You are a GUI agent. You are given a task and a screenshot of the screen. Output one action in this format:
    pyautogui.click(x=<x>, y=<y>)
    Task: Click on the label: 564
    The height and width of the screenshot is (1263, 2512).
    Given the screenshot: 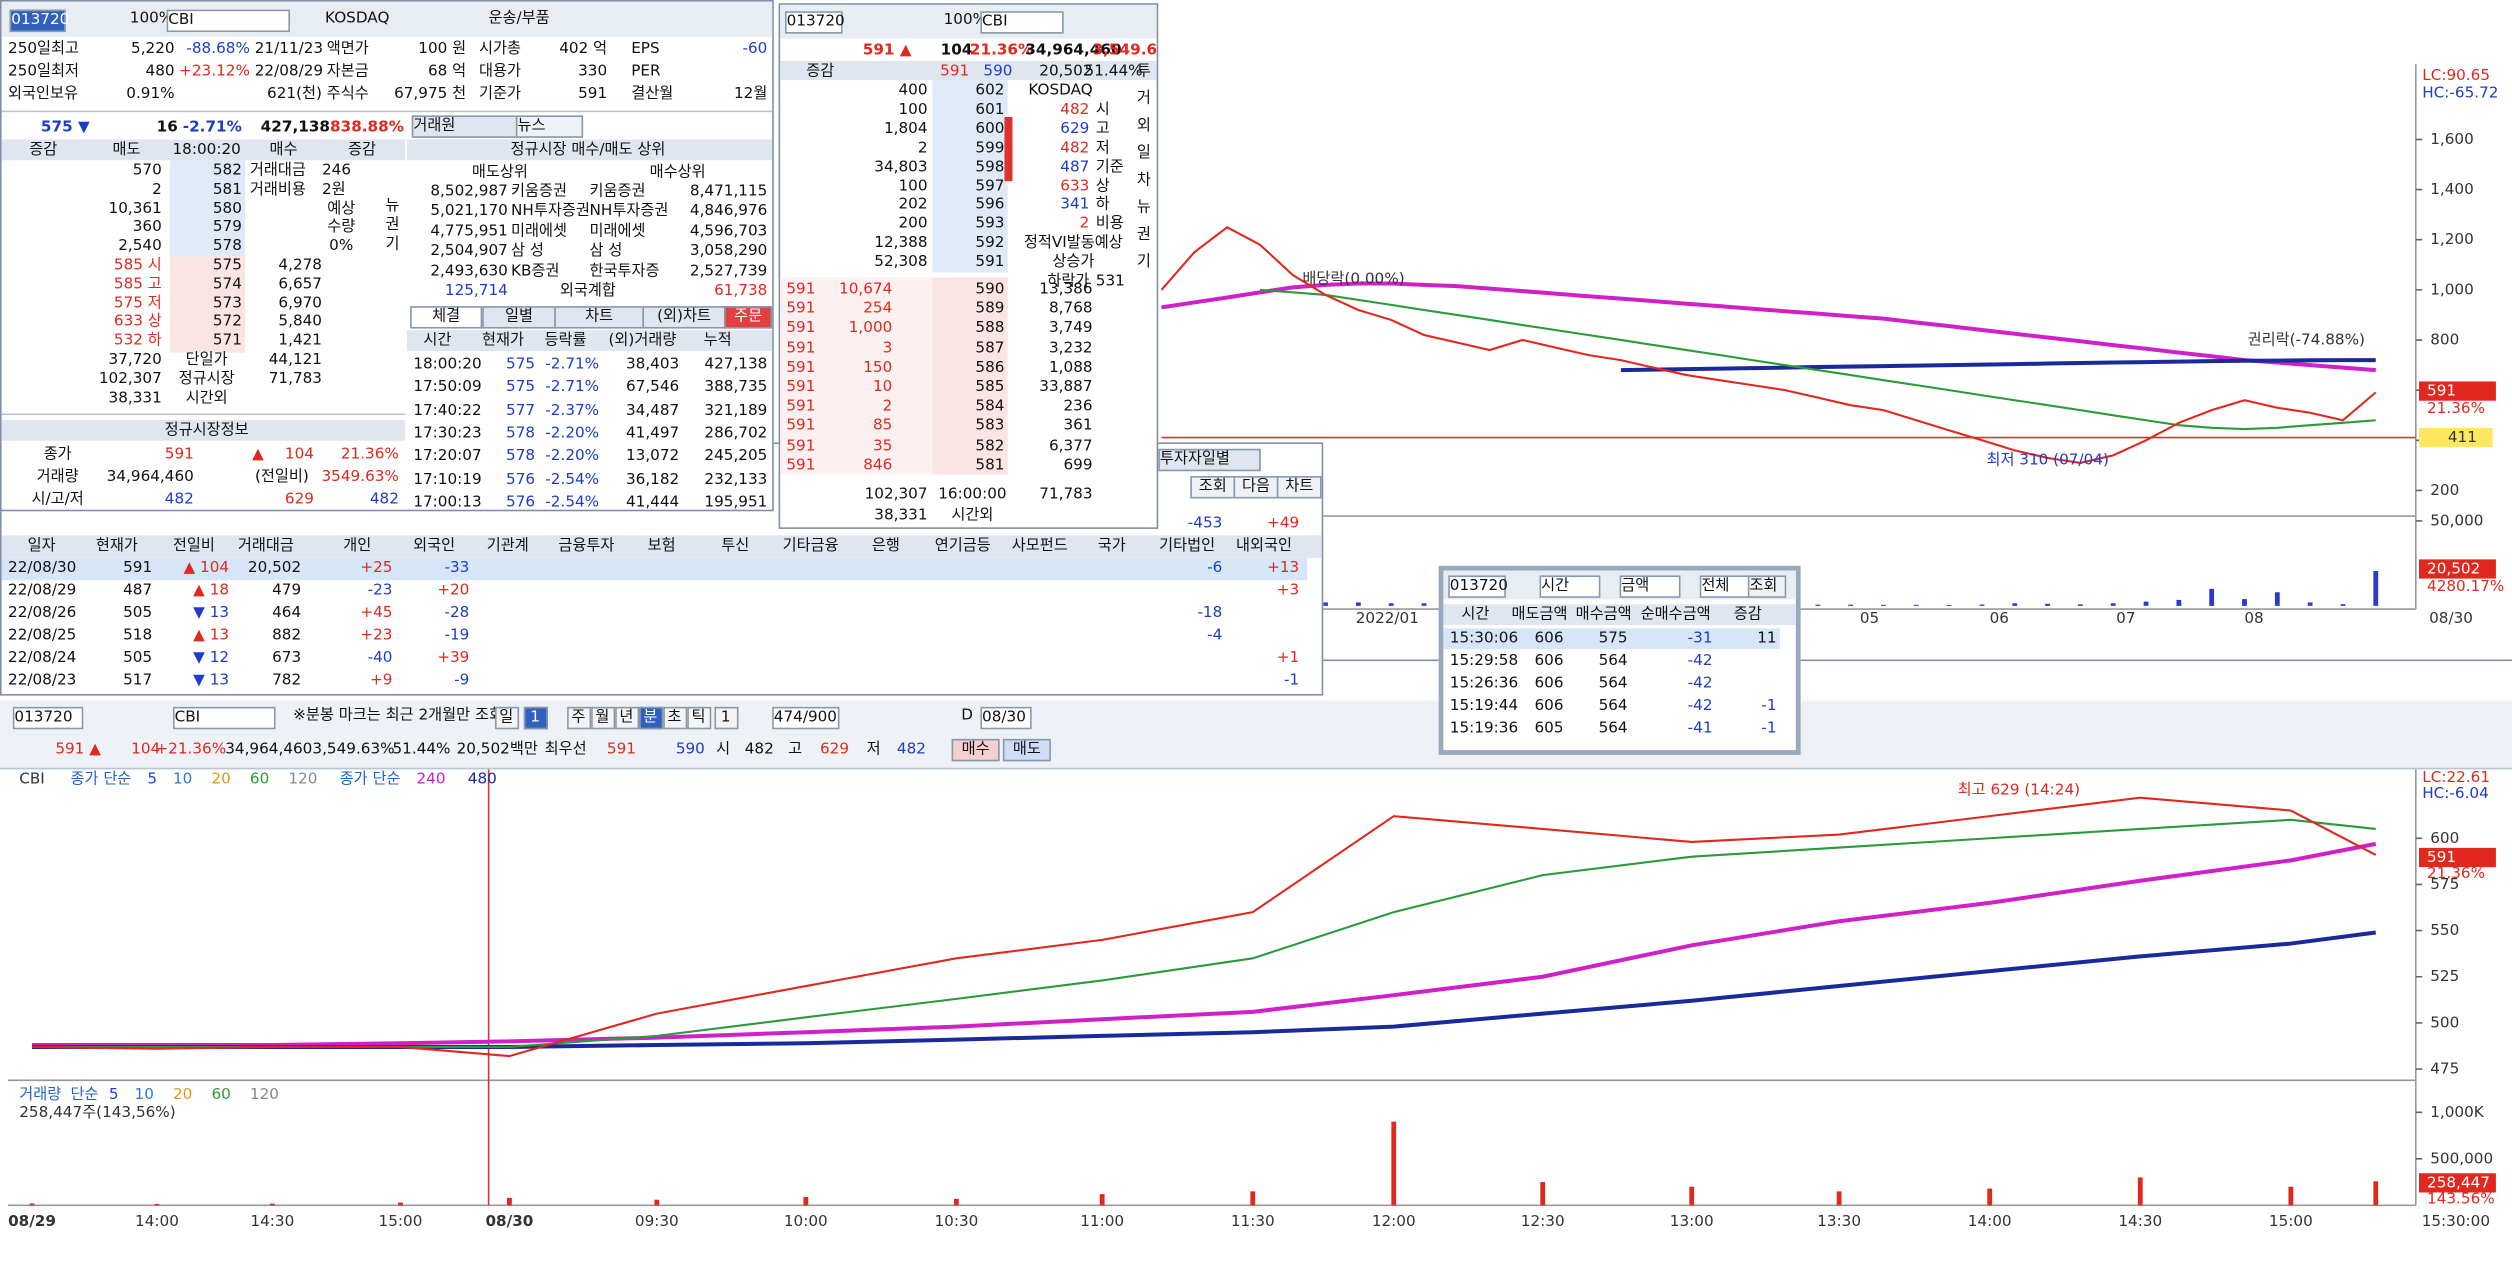 What is the action you would take?
    pyautogui.click(x=1613, y=661)
    